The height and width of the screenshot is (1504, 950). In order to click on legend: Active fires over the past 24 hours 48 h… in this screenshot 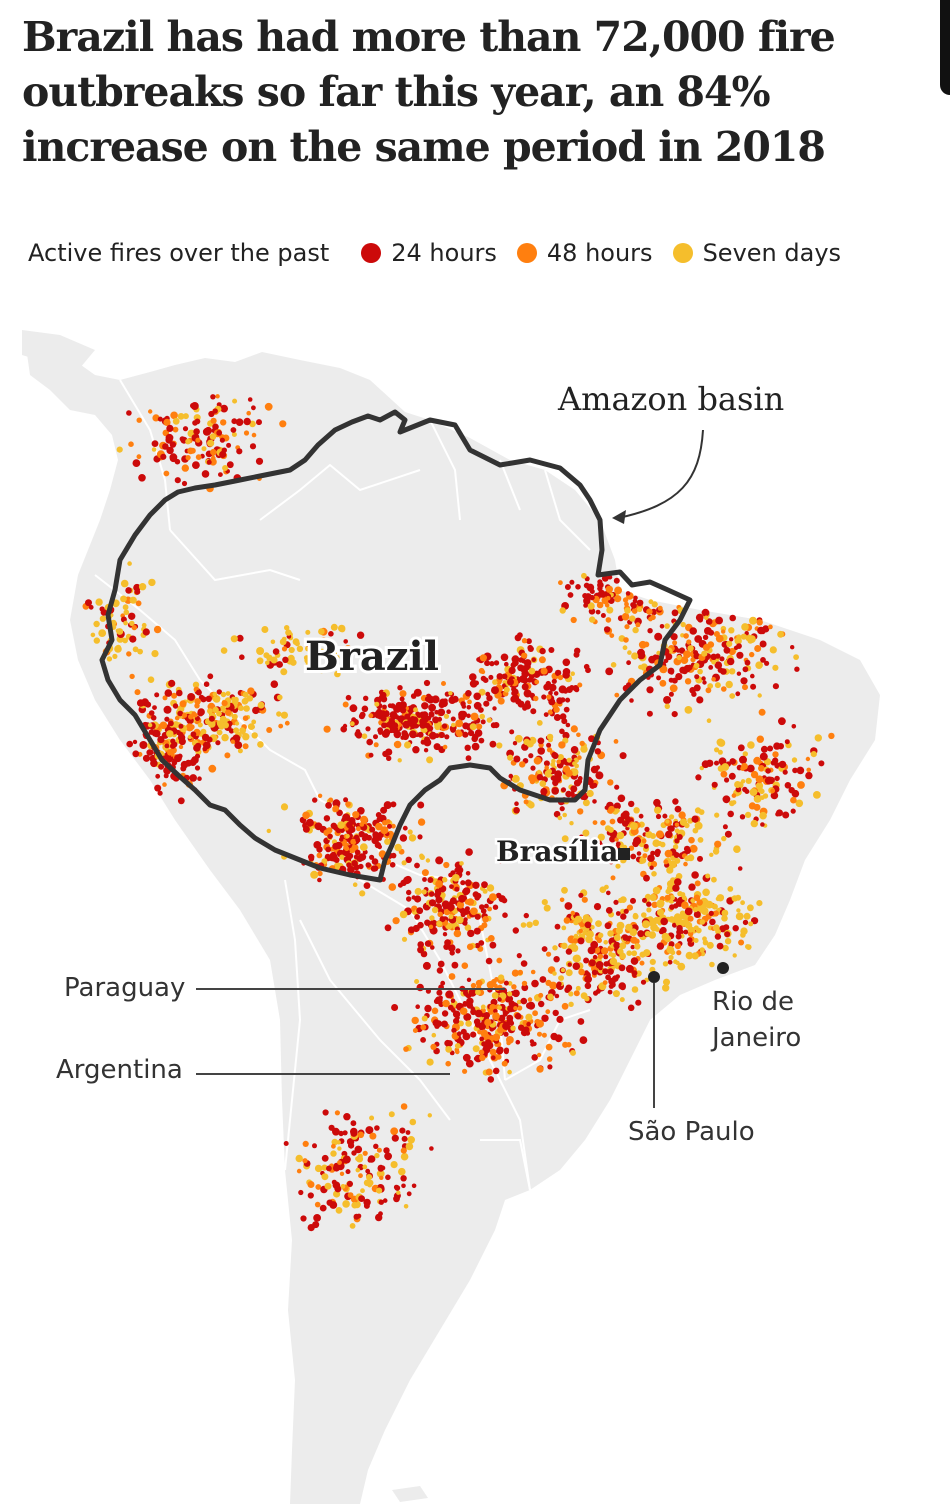, I will do `click(444, 253)`.